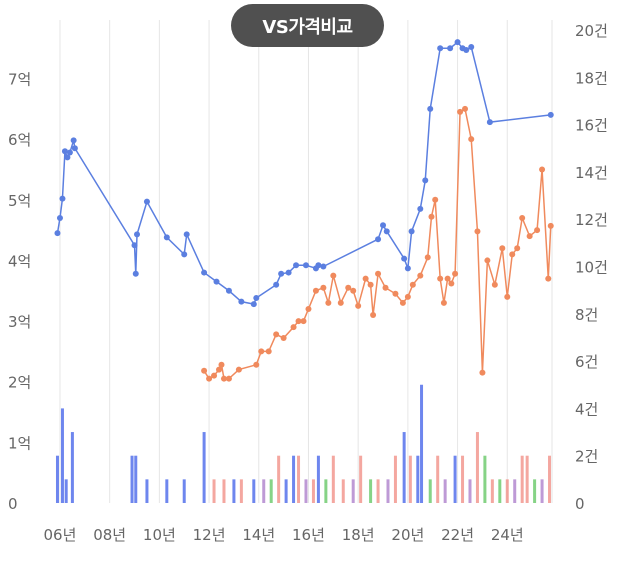 The image size is (619, 561). What do you see at coordinates (109, 535) in the screenshot?
I see `x-tick-label: 08년` at bounding box center [109, 535].